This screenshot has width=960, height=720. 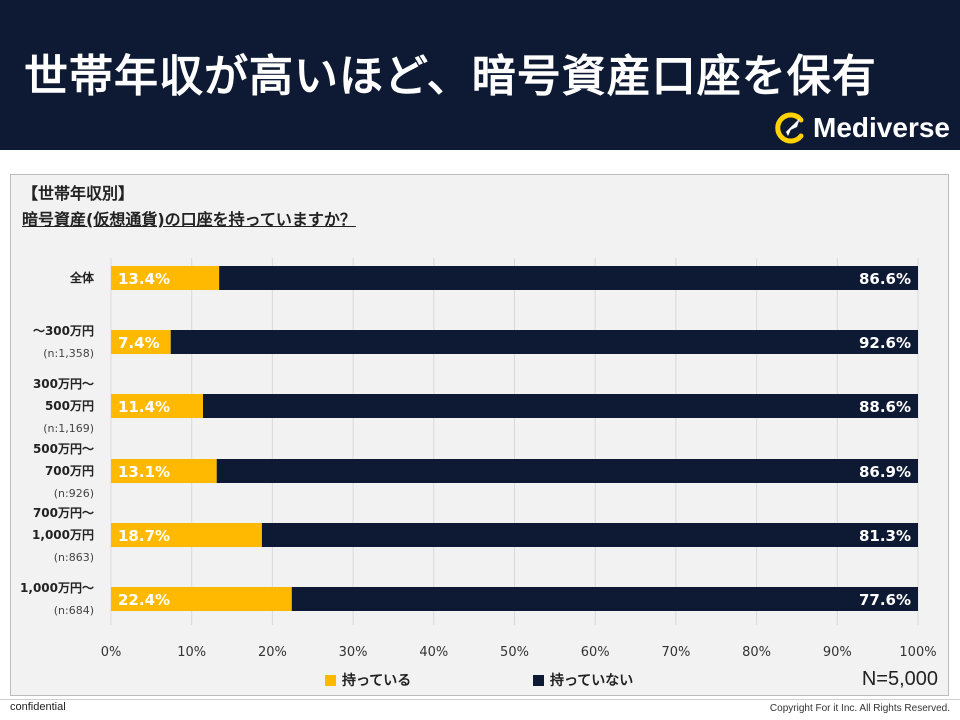 What do you see at coordinates (144, 407) in the screenshot?
I see `data-label-yes: 11.4%` at bounding box center [144, 407].